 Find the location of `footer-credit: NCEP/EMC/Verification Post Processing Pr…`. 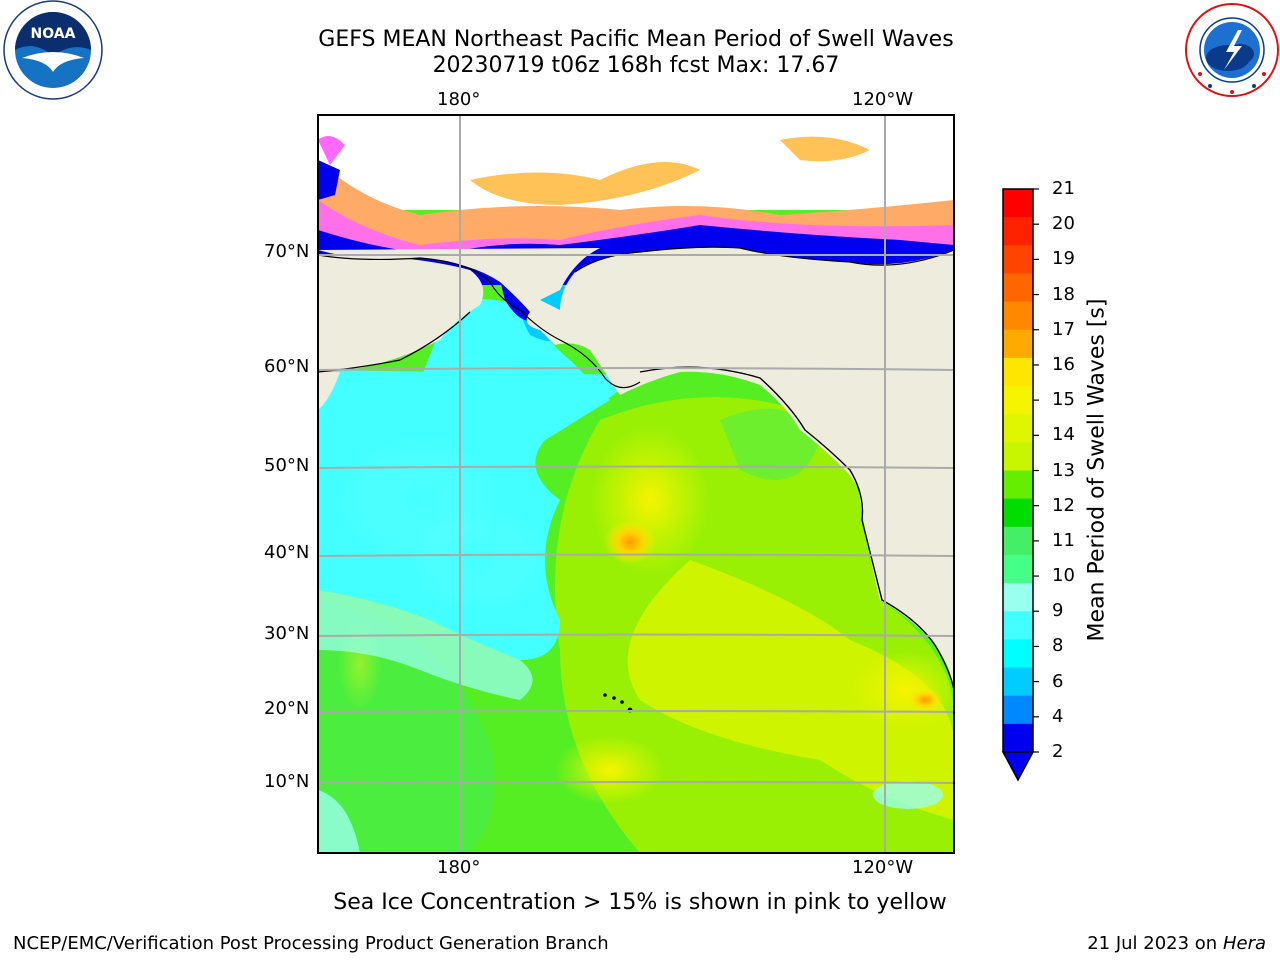

footer-credit: NCEP/EMC/Verification Post Processing Pr… is located at coordinates (311, 943).